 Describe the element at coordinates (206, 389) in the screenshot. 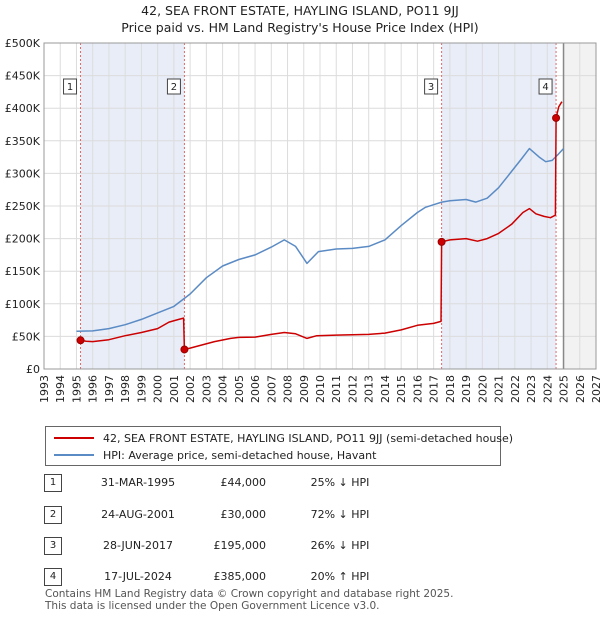

I see `x-tick-label: 2003` at that location.